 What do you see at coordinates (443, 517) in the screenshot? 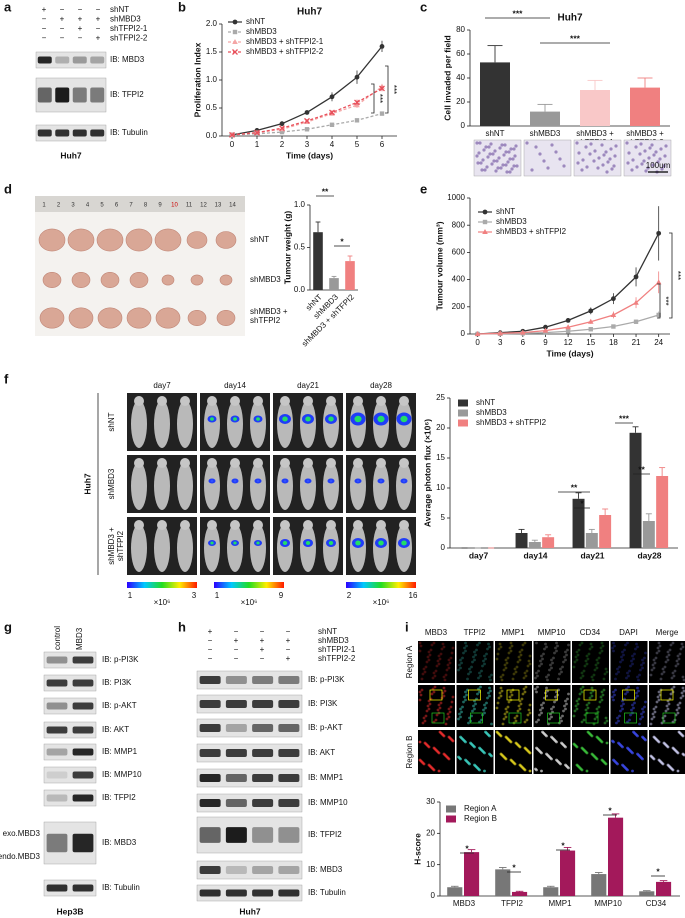
I see `y-tick-label: 5` at bounding box center [443, 517].